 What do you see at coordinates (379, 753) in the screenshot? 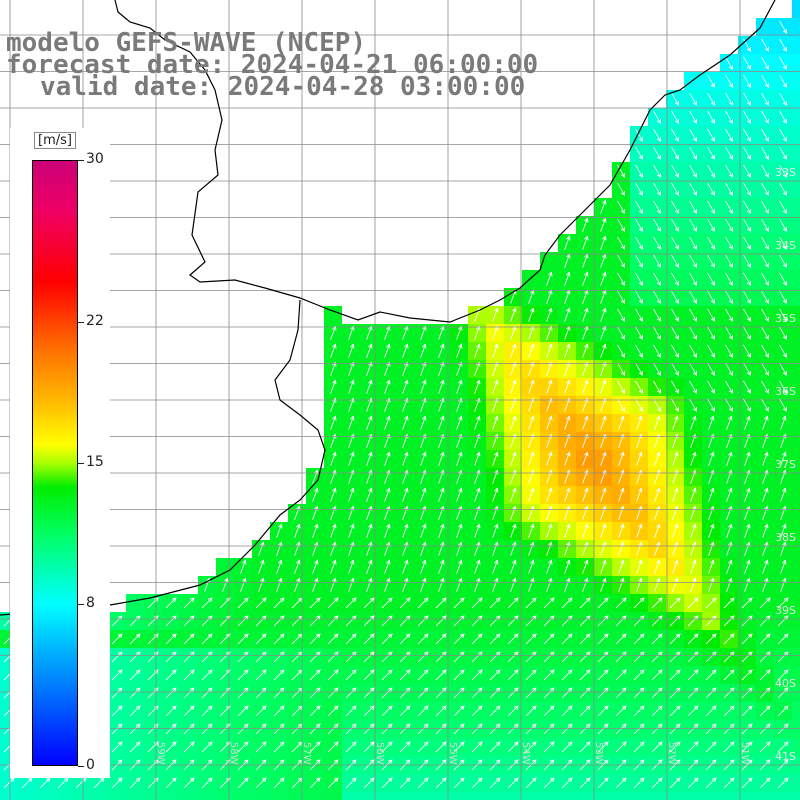
I see `longitude-label: 56W` at bounding box center [379, 753].